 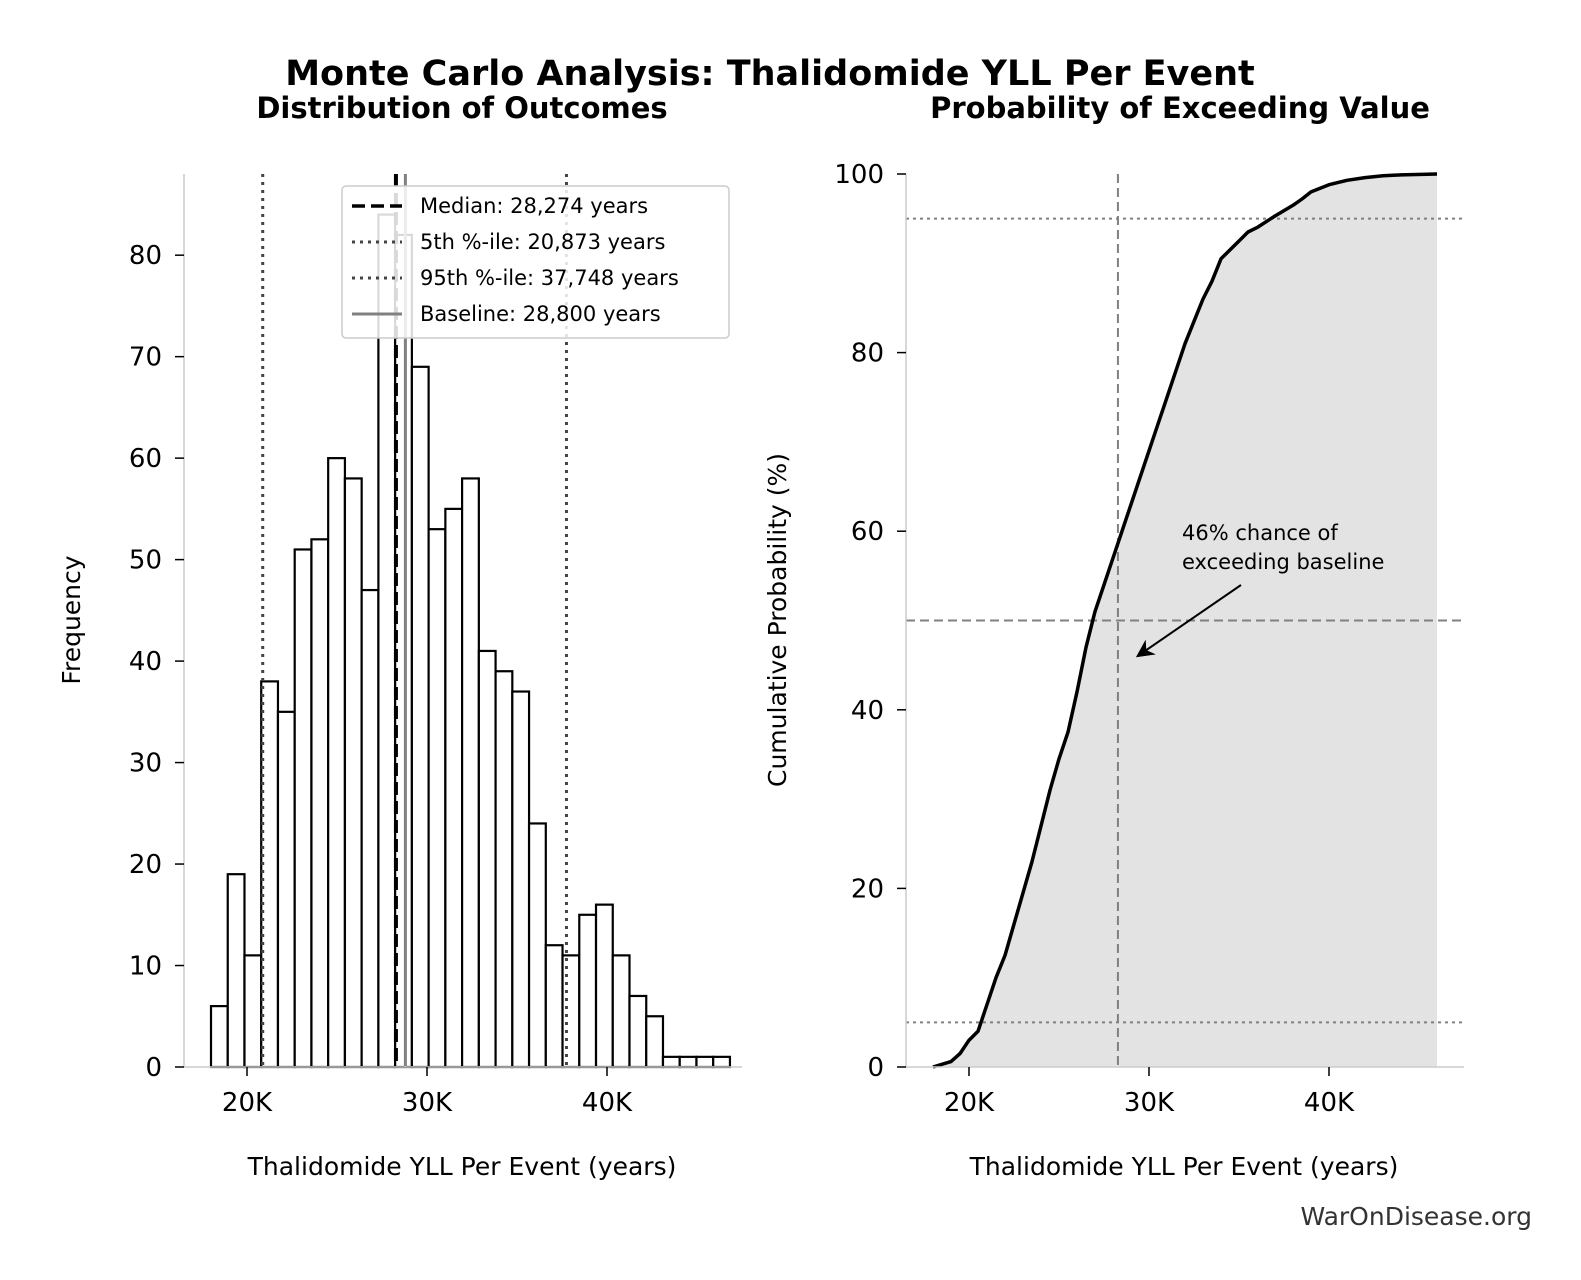 I want to click on histogram-y-ticks: 0 10 20 30 40 50 60 70 80, so click(x=156, y=662).